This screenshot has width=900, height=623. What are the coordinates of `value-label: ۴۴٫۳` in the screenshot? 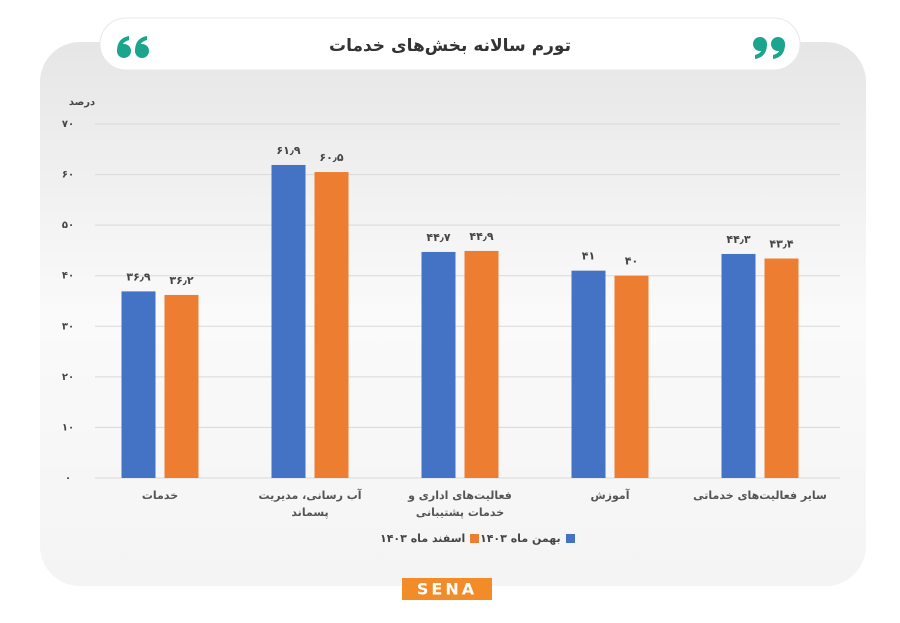 It's located at (738, 239).